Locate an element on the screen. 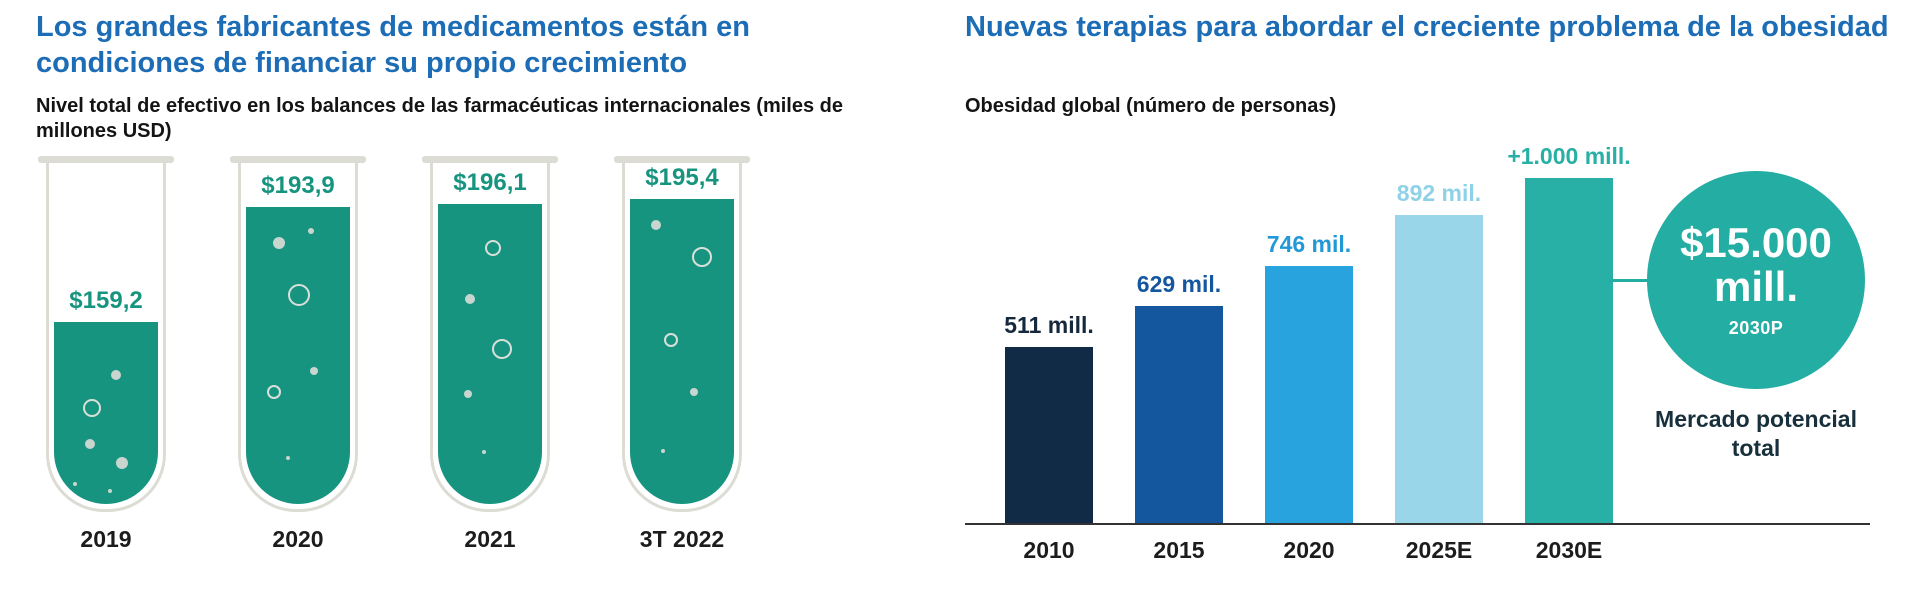 The width and height of the screenshot is (1928, 604). bar-year-label: 2030E is located at coordinates (1569, 549).